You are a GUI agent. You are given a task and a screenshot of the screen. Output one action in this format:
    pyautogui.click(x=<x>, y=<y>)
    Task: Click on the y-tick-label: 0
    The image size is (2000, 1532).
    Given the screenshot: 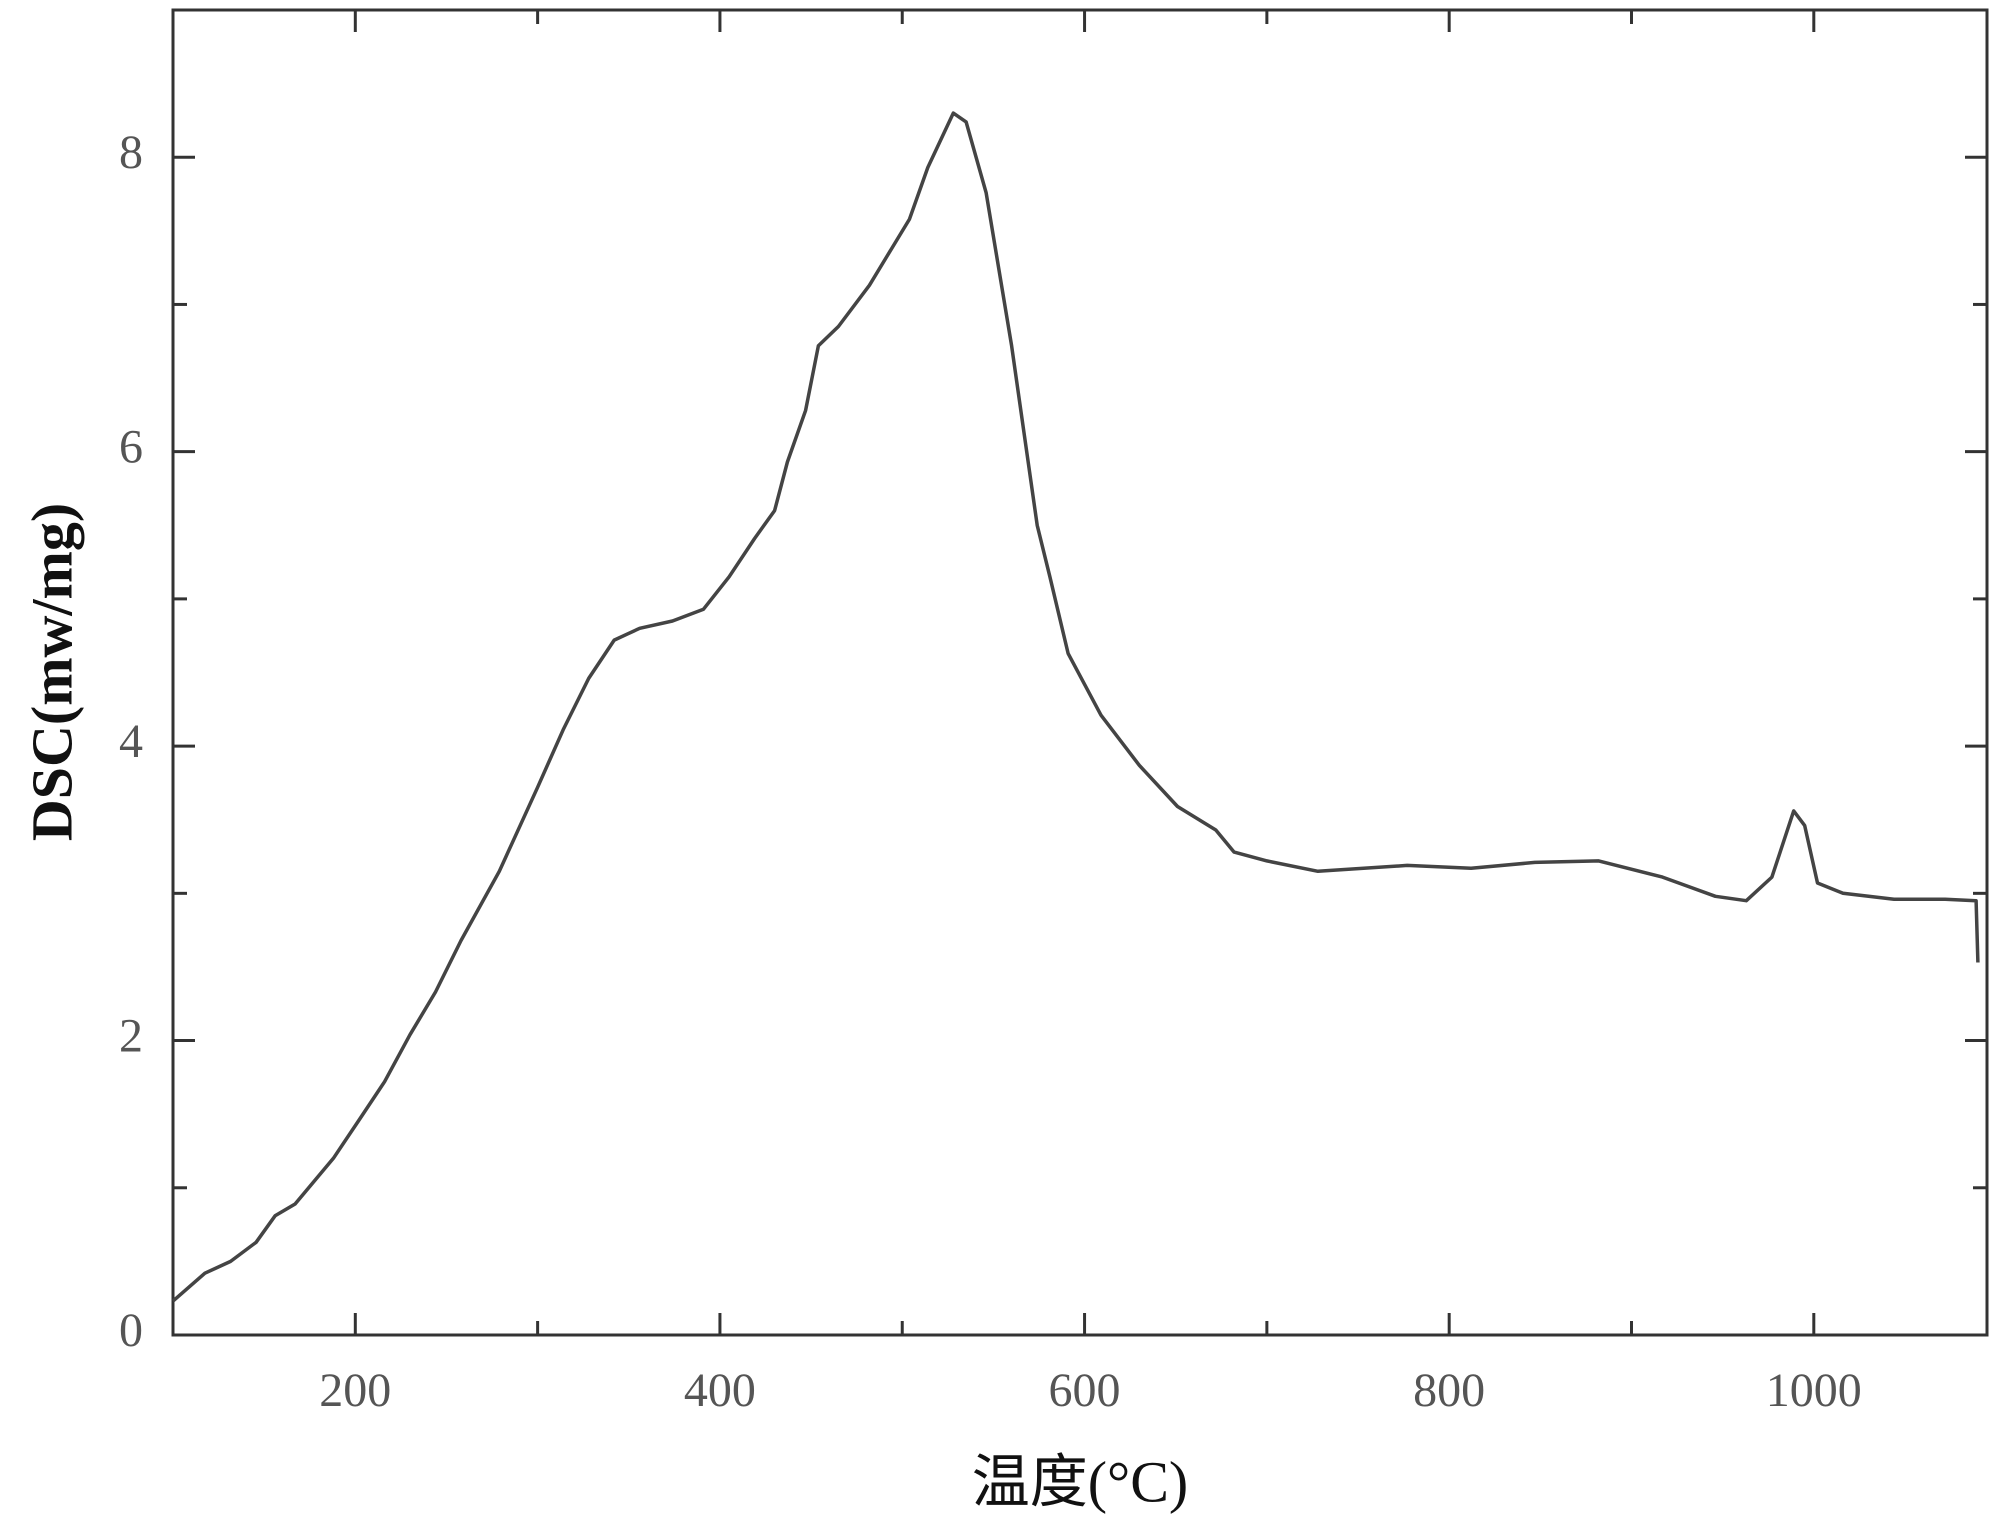 What is the action you would take?
    pyautogui.click(x=131, y=1330)
    